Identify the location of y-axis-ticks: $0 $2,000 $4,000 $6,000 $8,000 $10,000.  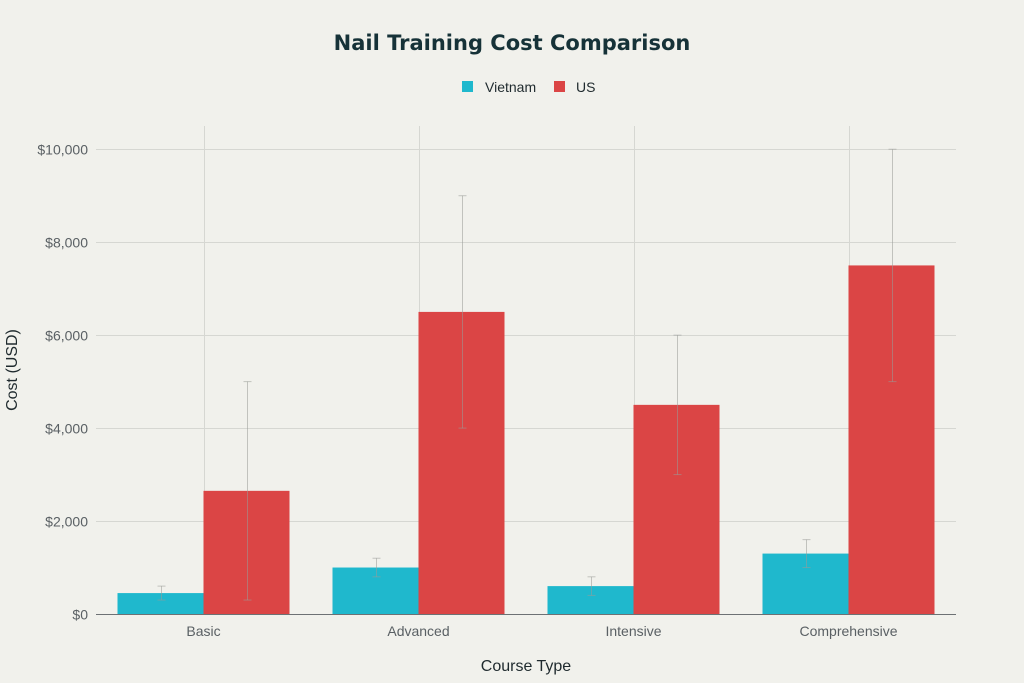
(62, 382).